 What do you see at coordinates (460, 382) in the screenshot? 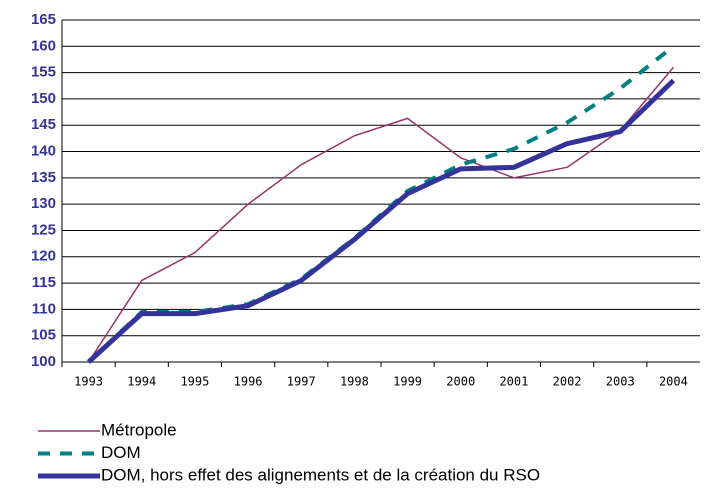
I see `x-tick-label: 2000` at bounding box center [460, 382].